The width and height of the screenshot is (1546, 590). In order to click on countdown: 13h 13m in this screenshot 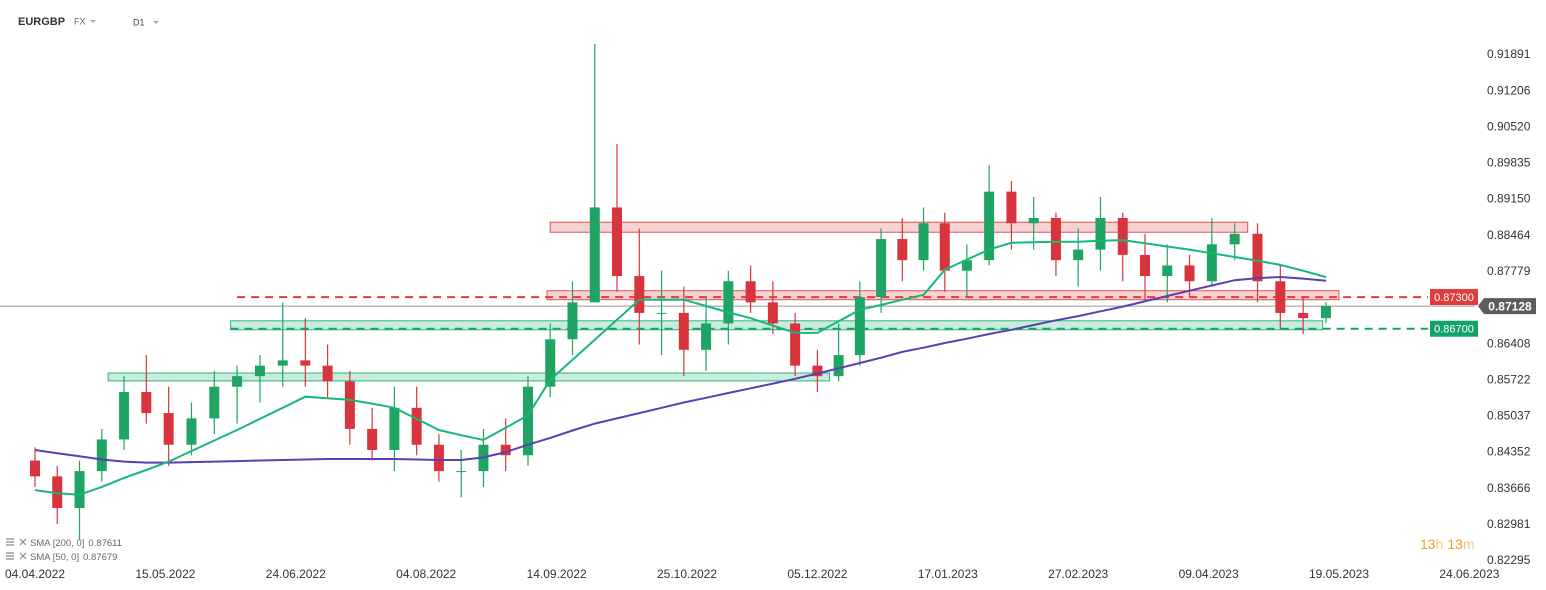, I will do `click(1447, 544)`.